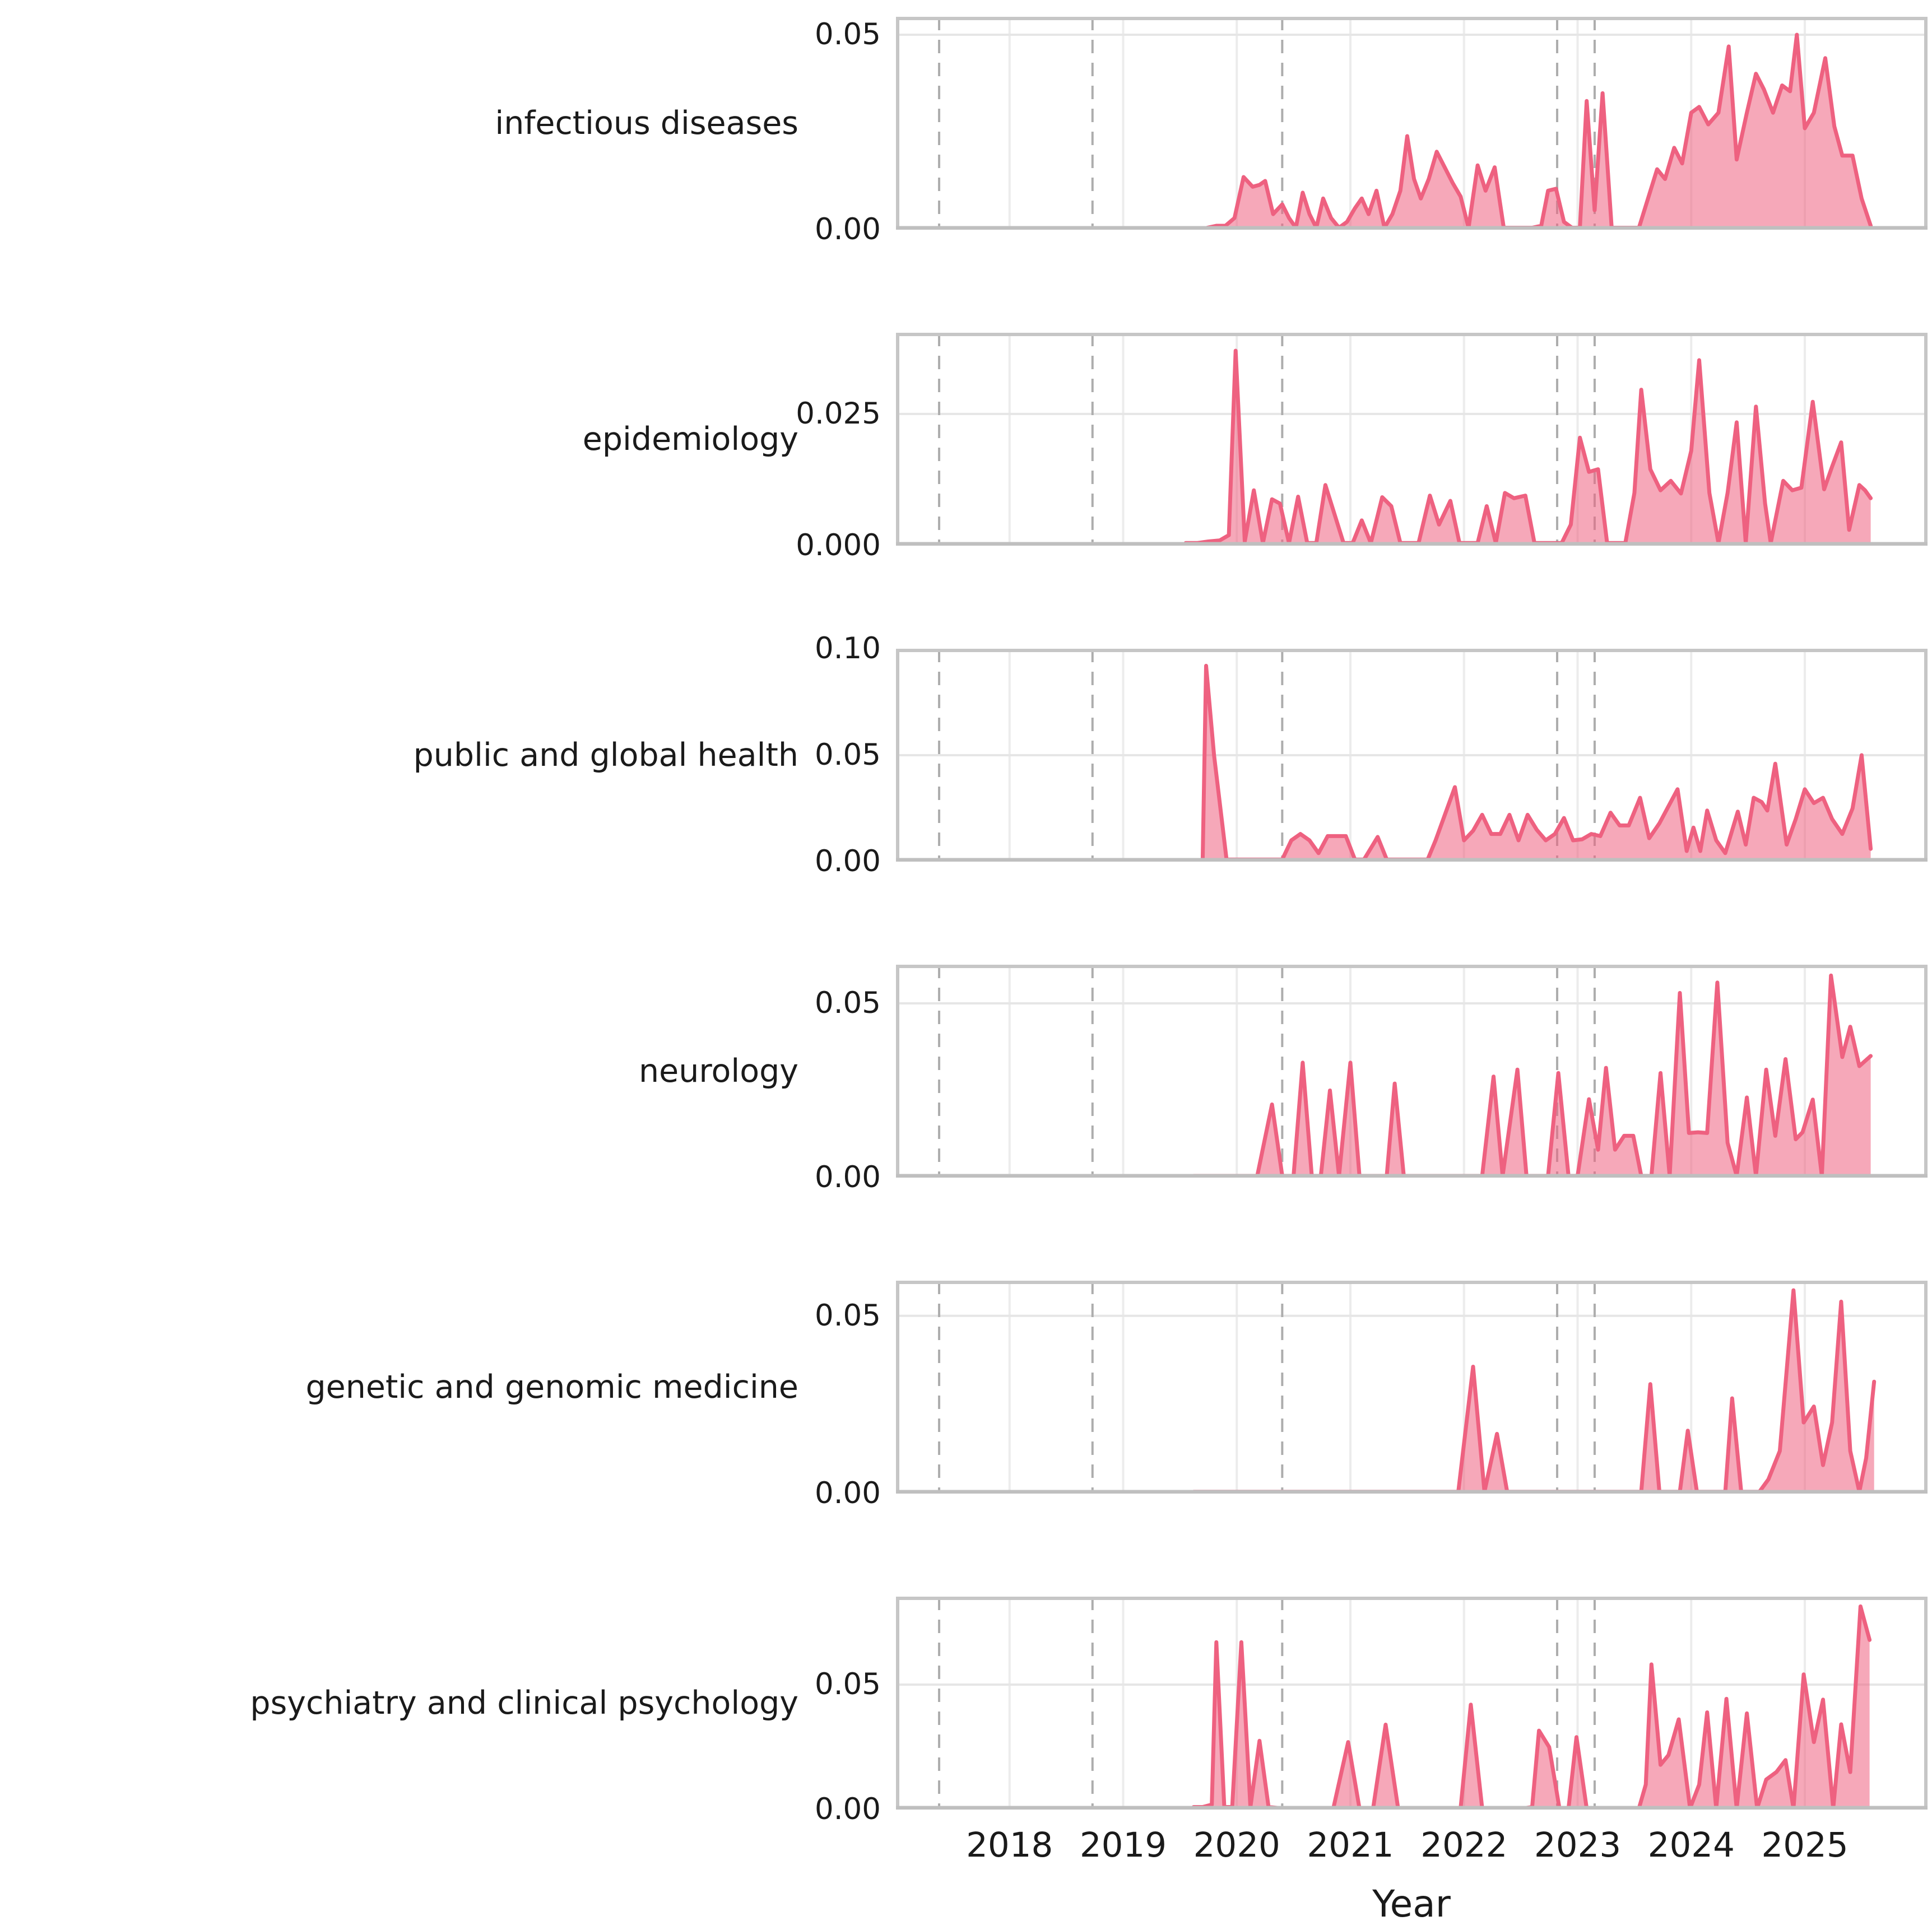 The image size is (1932, 1930). I want to click on chart-plot-infectious-diseases, so click(1412, 123).